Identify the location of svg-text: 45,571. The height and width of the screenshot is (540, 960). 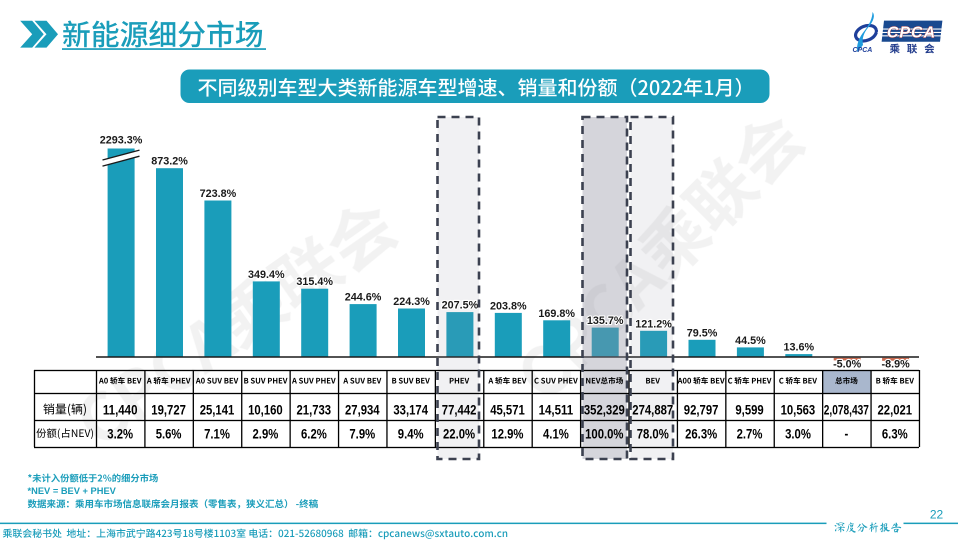
(507, 410).